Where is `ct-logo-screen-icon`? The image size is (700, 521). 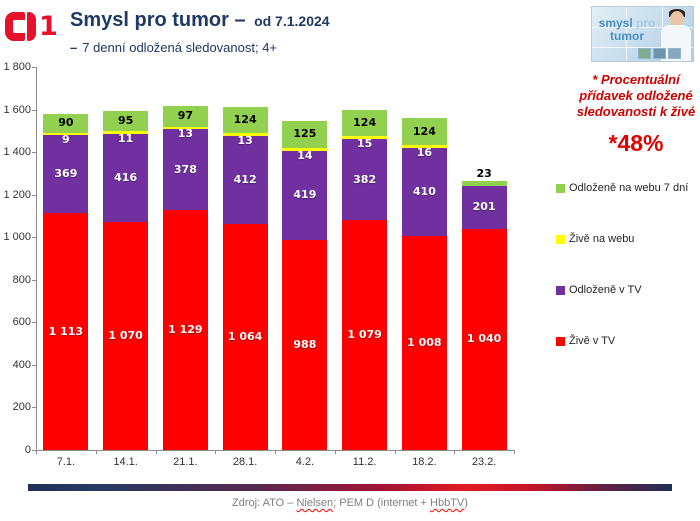 ct-logo-screen-icon is located at coordinates (15, 26).